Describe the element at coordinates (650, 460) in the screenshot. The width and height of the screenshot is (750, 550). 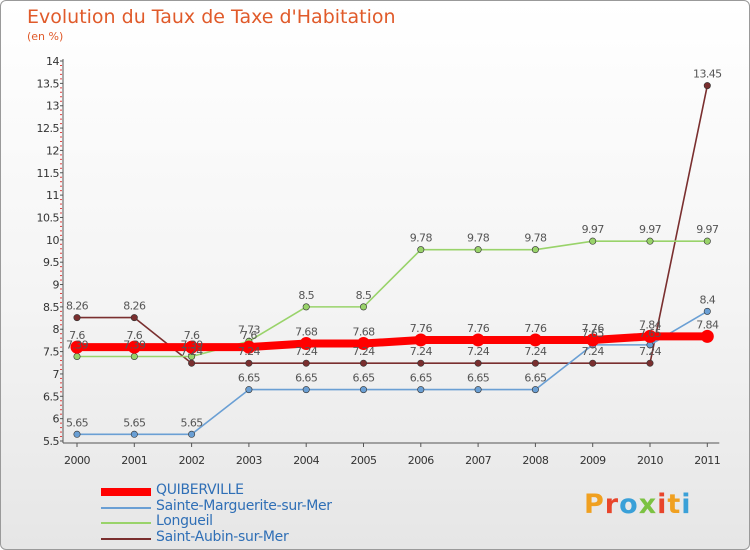
I see `x-tick-label: 2010` at that location.